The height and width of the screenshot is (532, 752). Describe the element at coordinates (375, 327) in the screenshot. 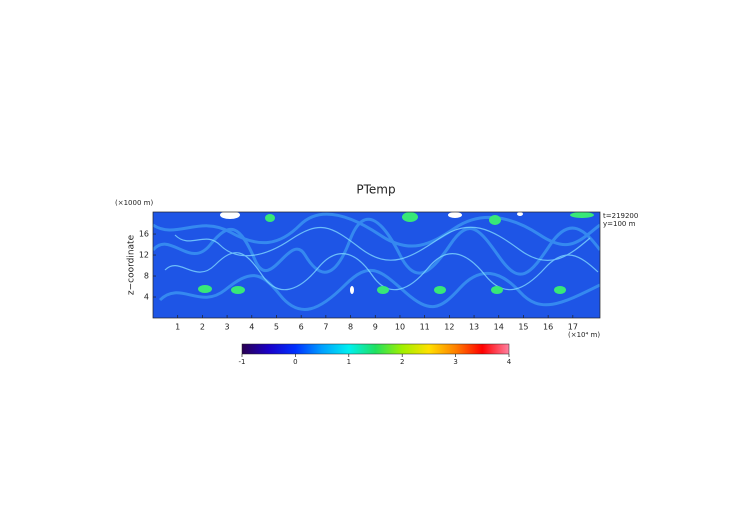

I see `x-tick-label: 9` at that location.